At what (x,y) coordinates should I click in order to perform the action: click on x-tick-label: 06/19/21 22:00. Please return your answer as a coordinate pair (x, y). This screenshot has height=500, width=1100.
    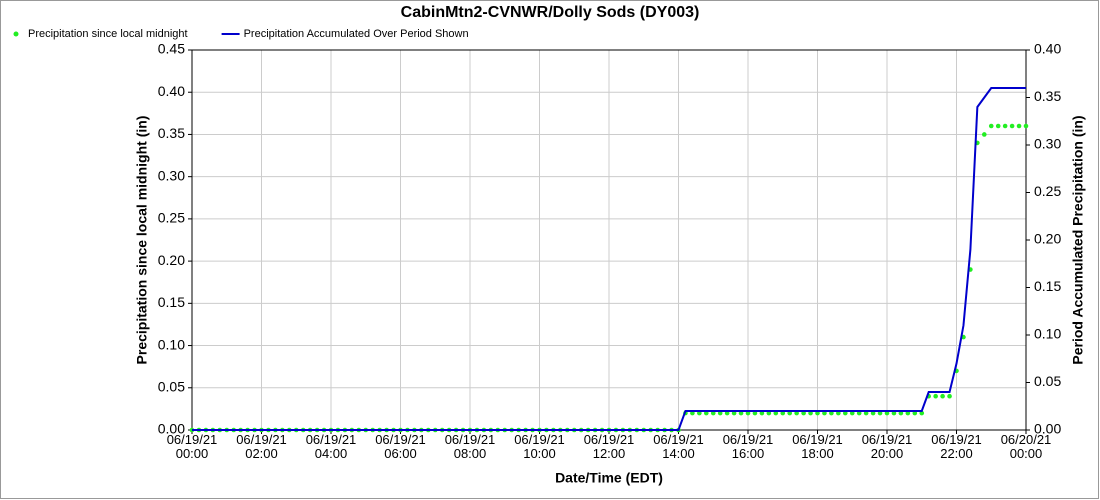
    Looking at the image, I should click on (956, 446).